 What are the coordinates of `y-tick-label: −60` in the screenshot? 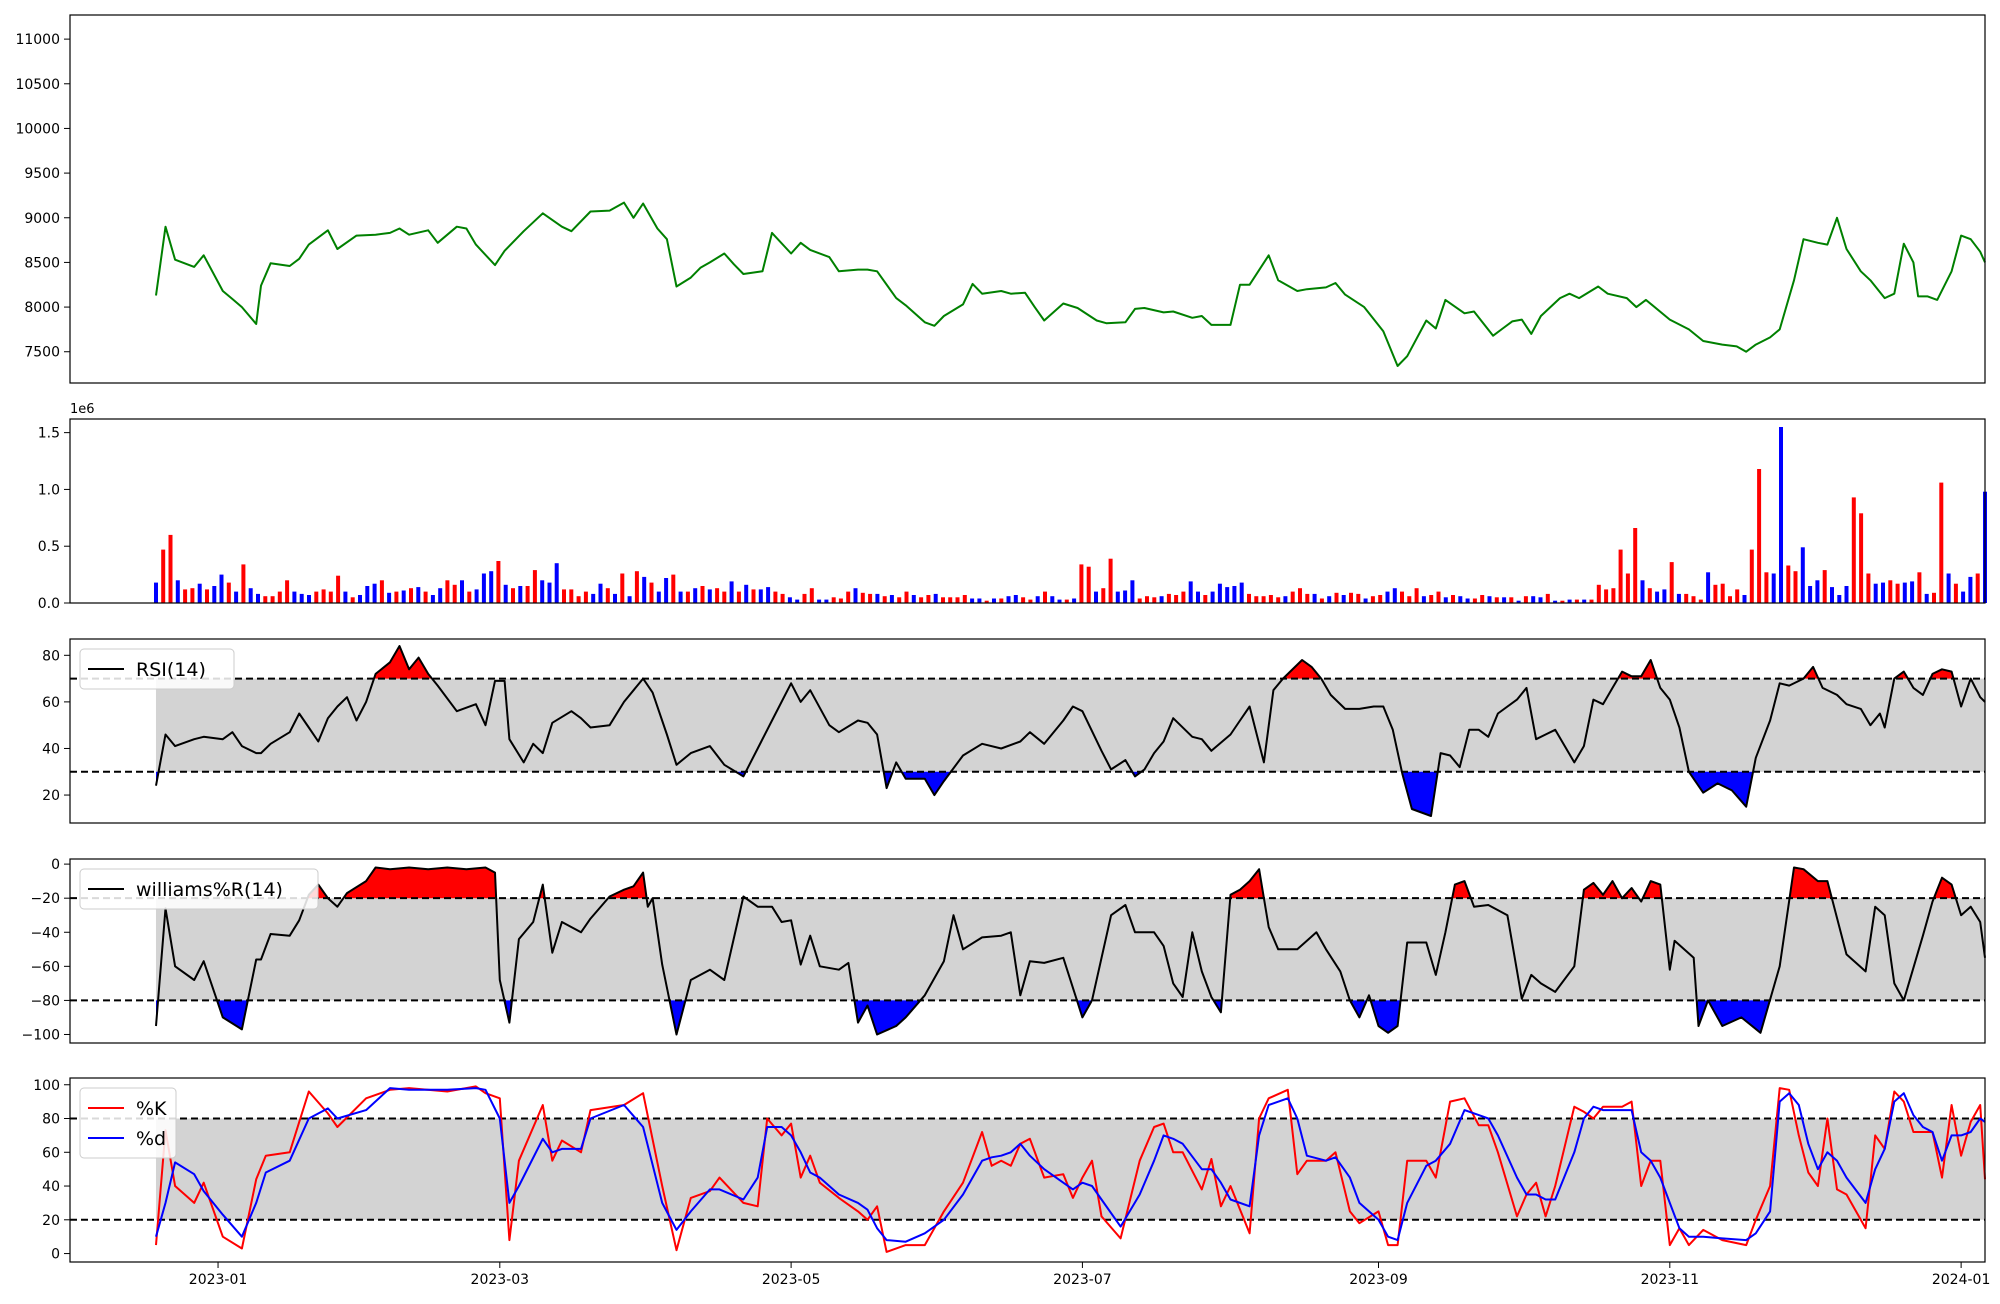 It's located at (45, 967).